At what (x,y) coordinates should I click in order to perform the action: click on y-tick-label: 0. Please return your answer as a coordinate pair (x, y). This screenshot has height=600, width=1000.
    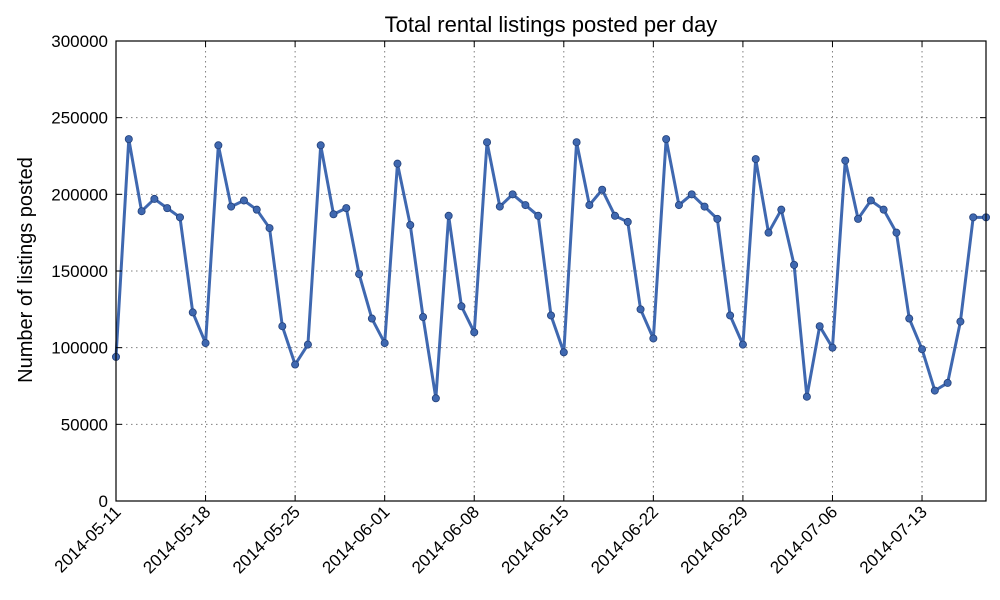
    Looking at the image, I should click on (103, 501).